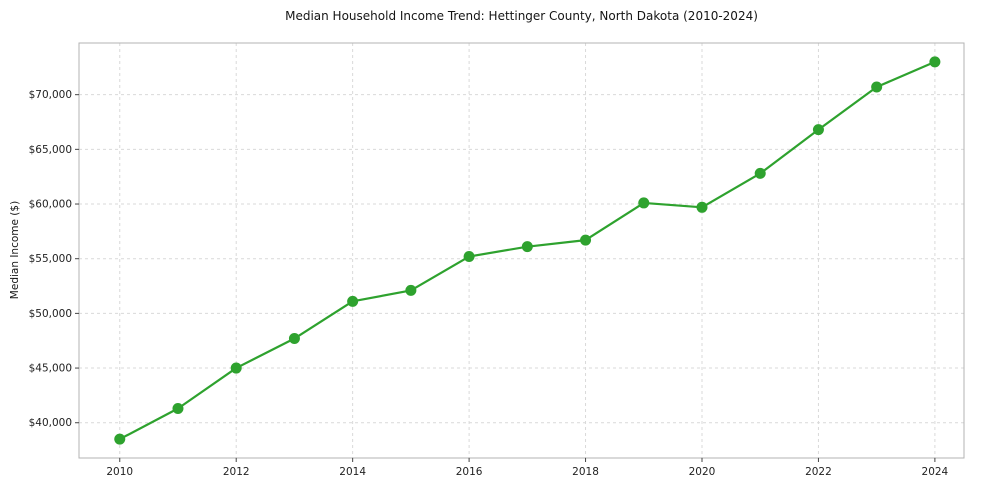  What do you see at coordinates (50, 423) in the screenshot?
I see `y-tick-label: $40,000` at bounding box center [50, 423].